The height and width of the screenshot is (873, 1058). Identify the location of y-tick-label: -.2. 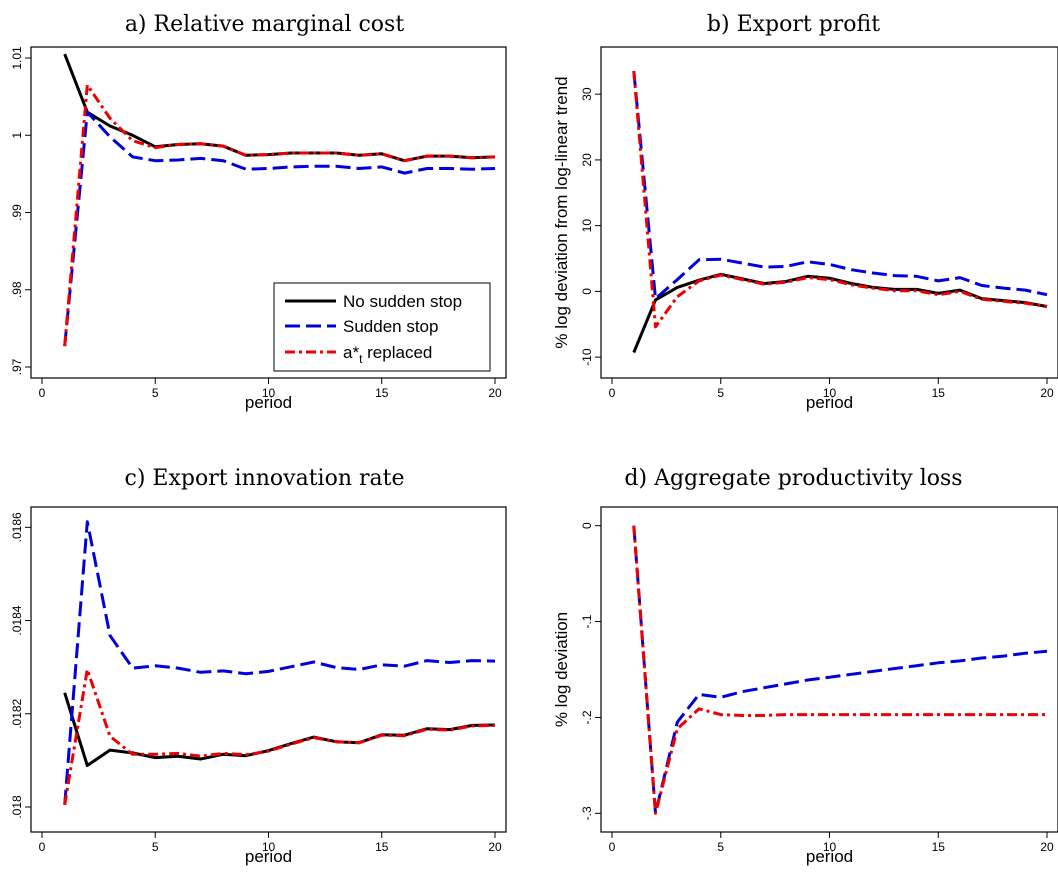
(587, 717).